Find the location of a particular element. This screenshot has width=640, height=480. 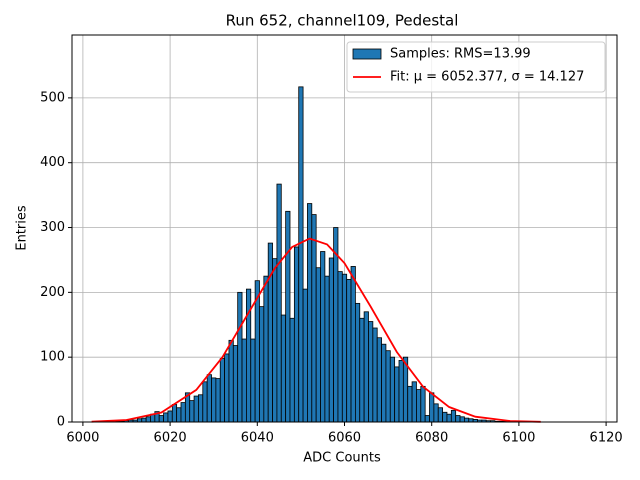

legend-label: Samples: RMS=13.99 is located at coordinates (460, 54).